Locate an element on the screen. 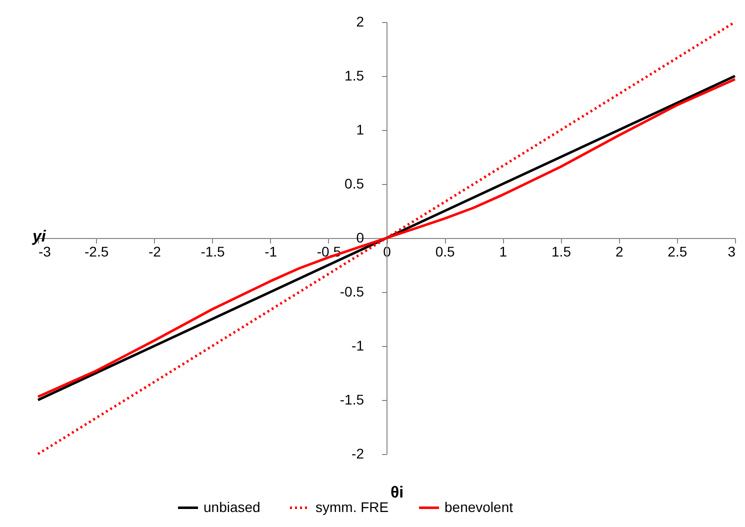 The image size is (745, 527). x-tick-label: -3 is located at coordinates (45, 252).